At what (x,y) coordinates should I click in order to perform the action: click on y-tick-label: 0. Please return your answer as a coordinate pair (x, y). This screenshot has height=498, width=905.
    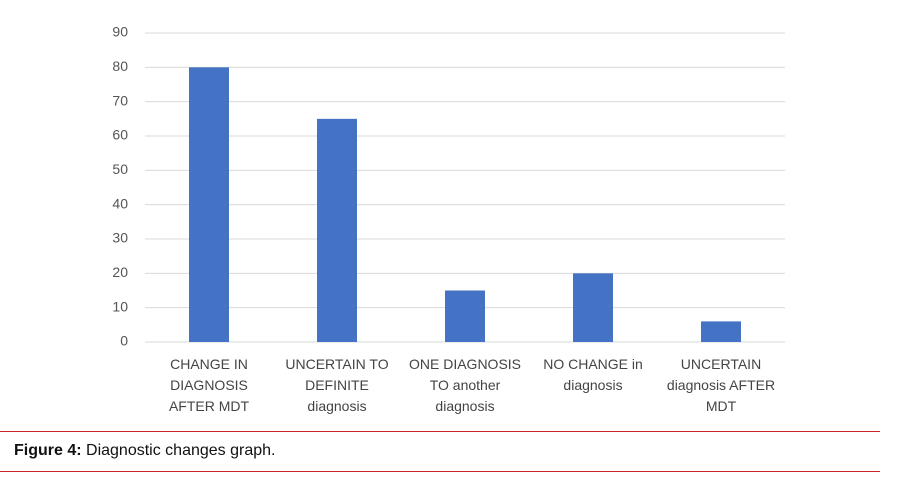
    Looking at the image, I should click on (124, 341).